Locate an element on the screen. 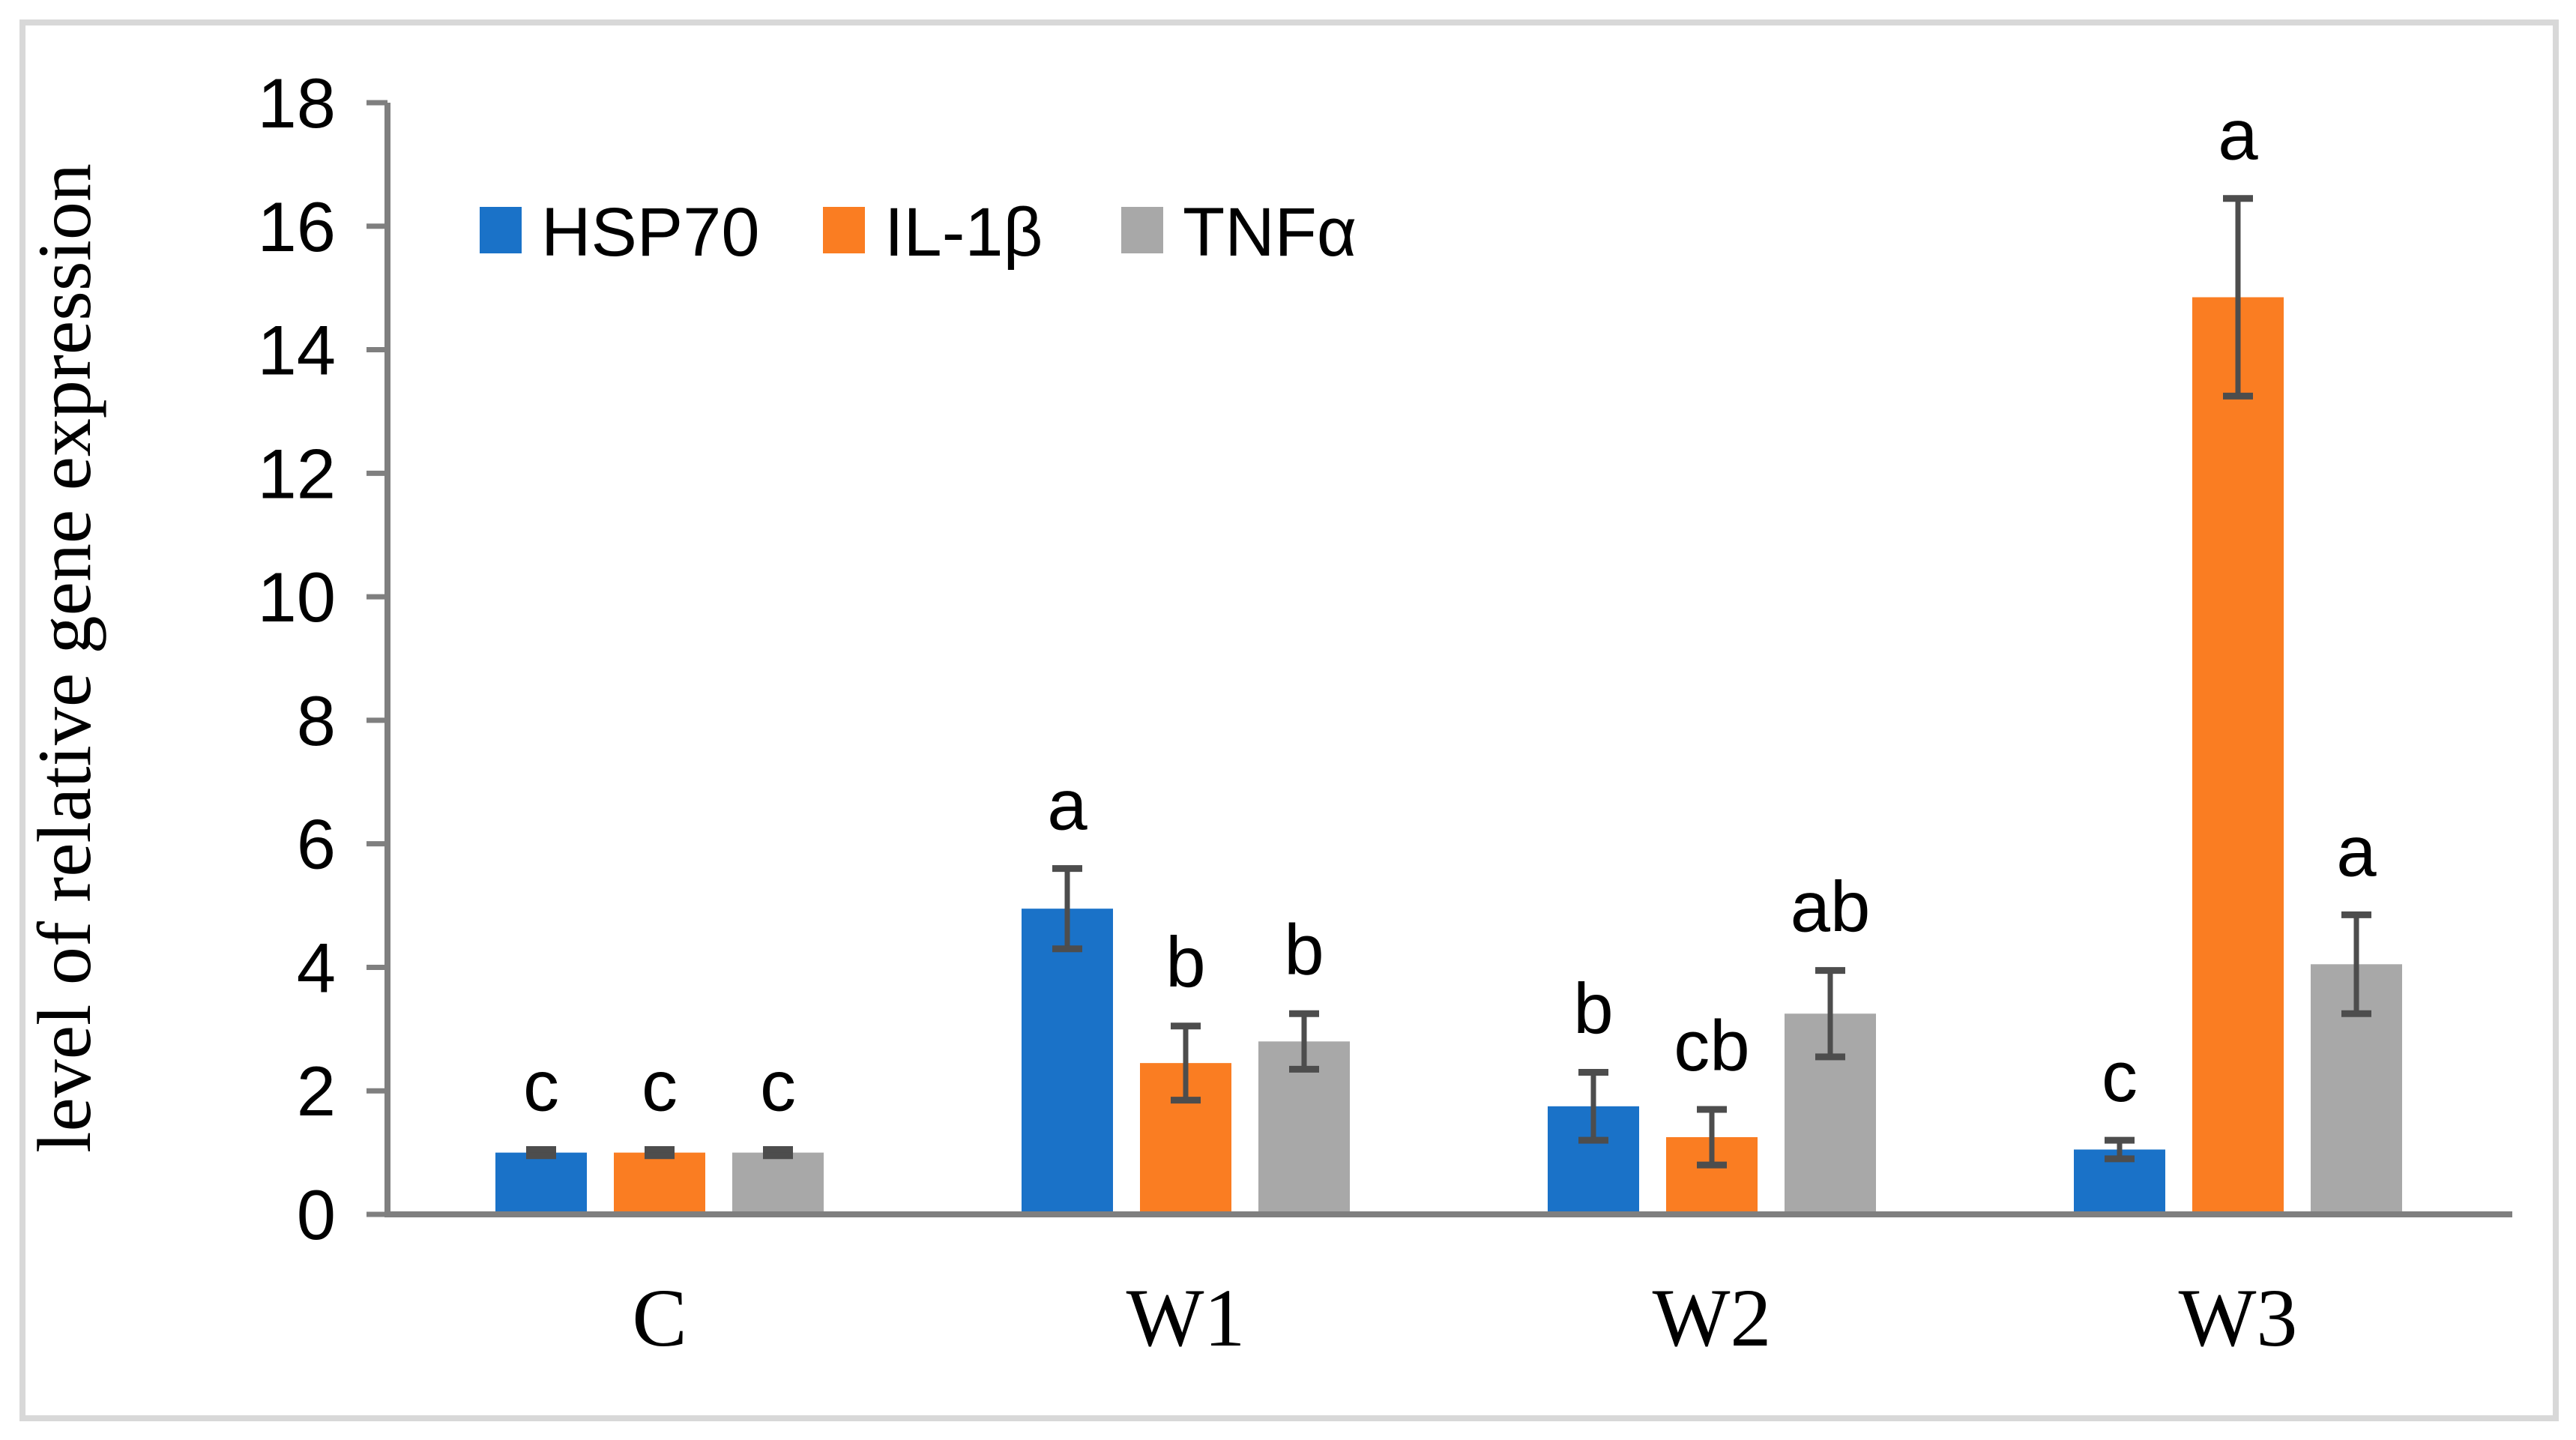  y-tick-label-16: 16 is located at coordinates (296, 226).